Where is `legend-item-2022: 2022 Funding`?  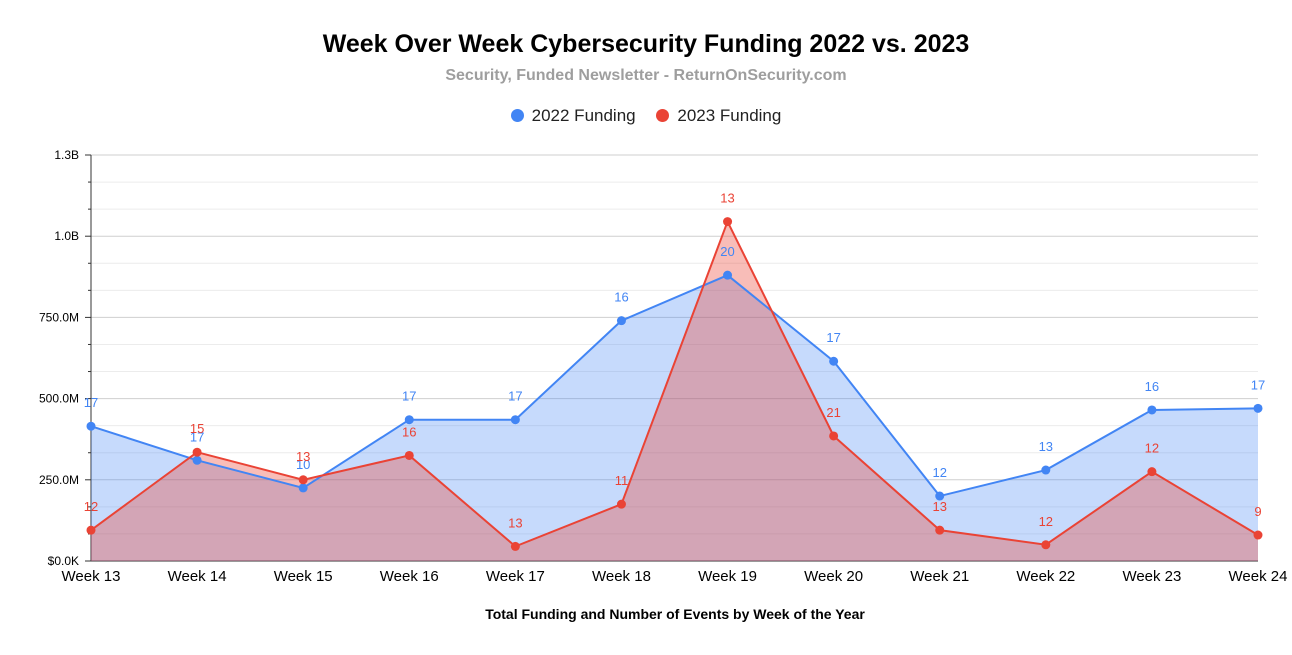
legend-item-2022: 2022 Funding is located at coordinates (573, 116).